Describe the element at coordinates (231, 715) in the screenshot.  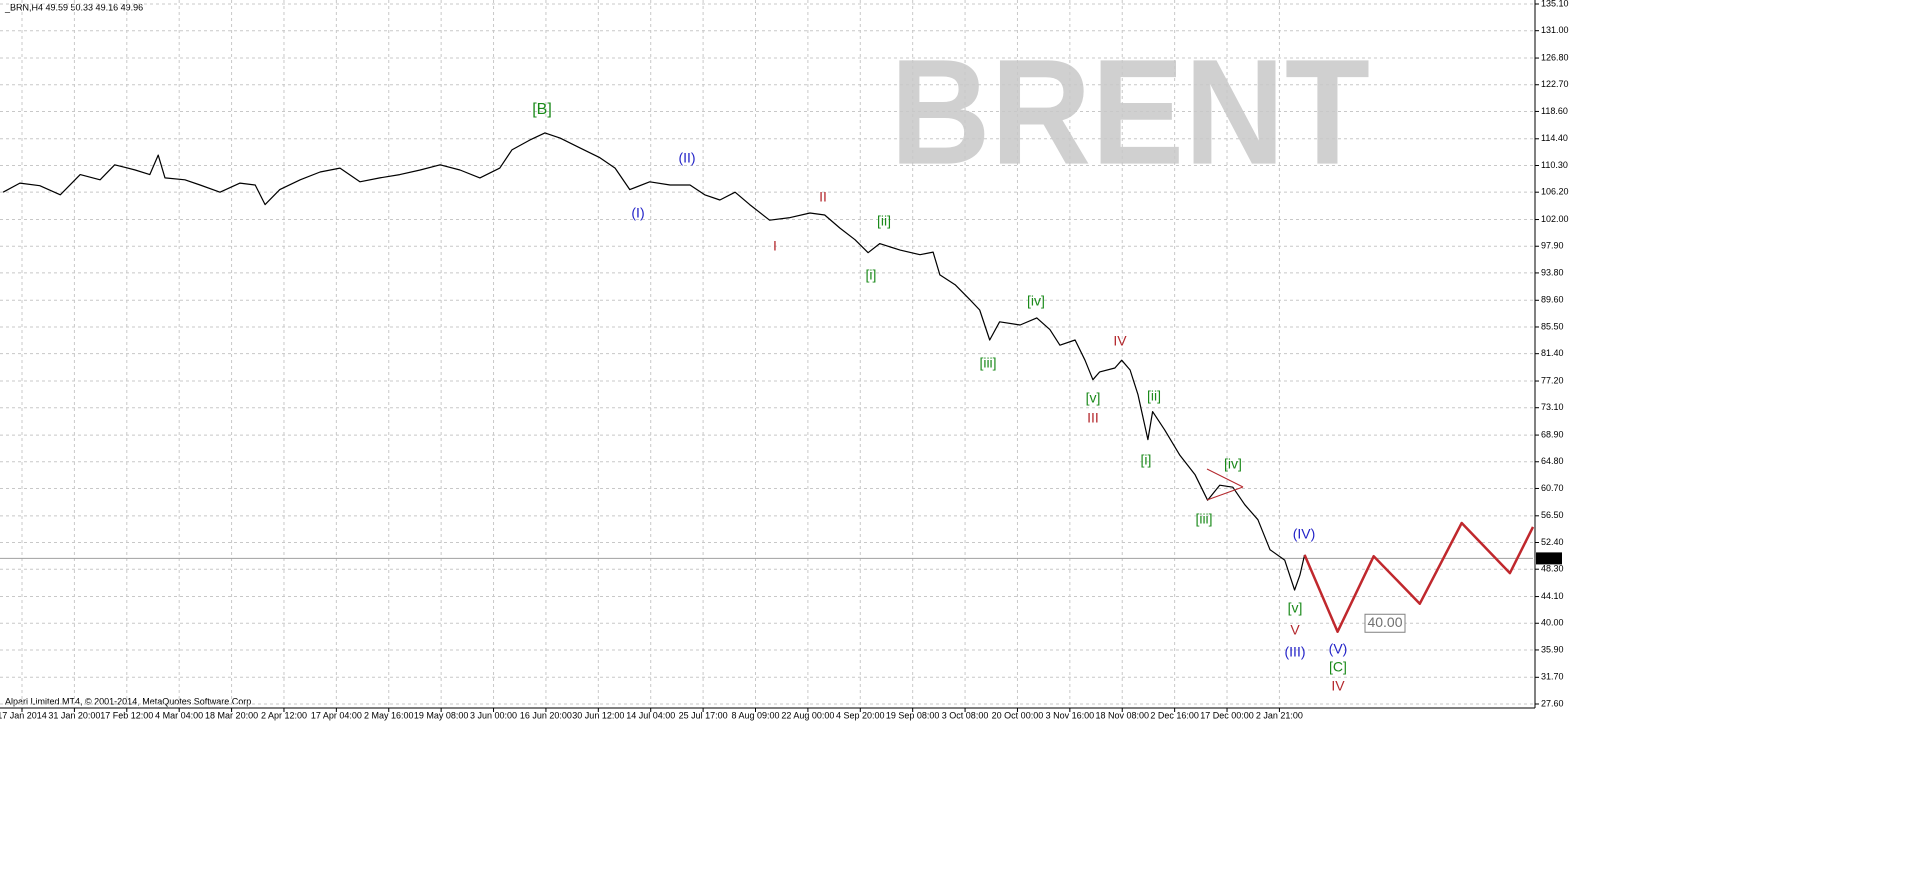
I see `x-tick-label: 18 Mar 20:00` at that location.